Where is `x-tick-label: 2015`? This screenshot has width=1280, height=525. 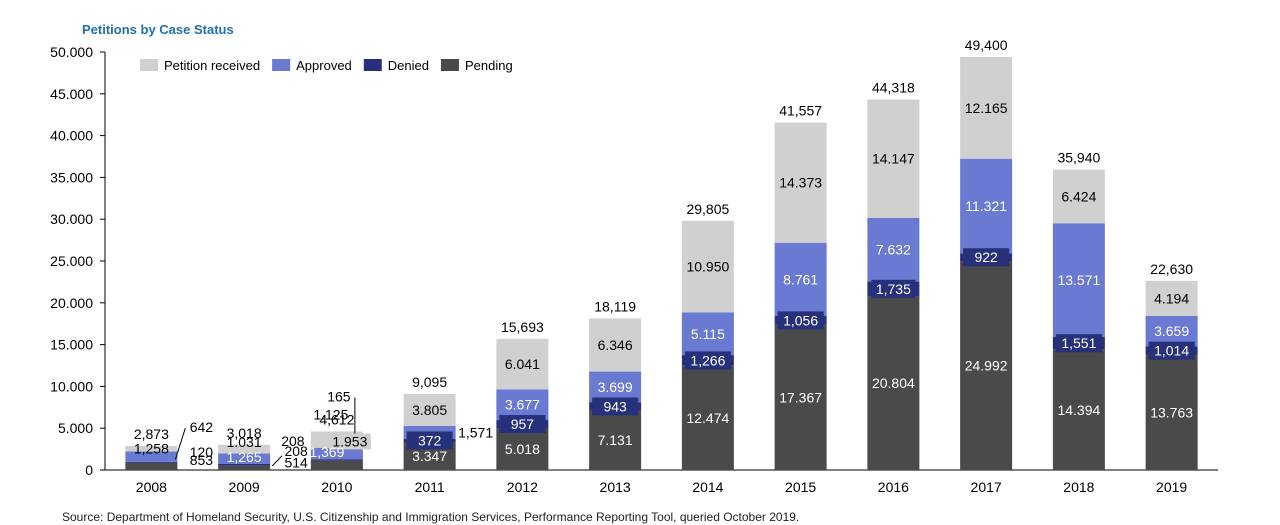 x-tick-label: 2015 is located at coordinates (800, 487).